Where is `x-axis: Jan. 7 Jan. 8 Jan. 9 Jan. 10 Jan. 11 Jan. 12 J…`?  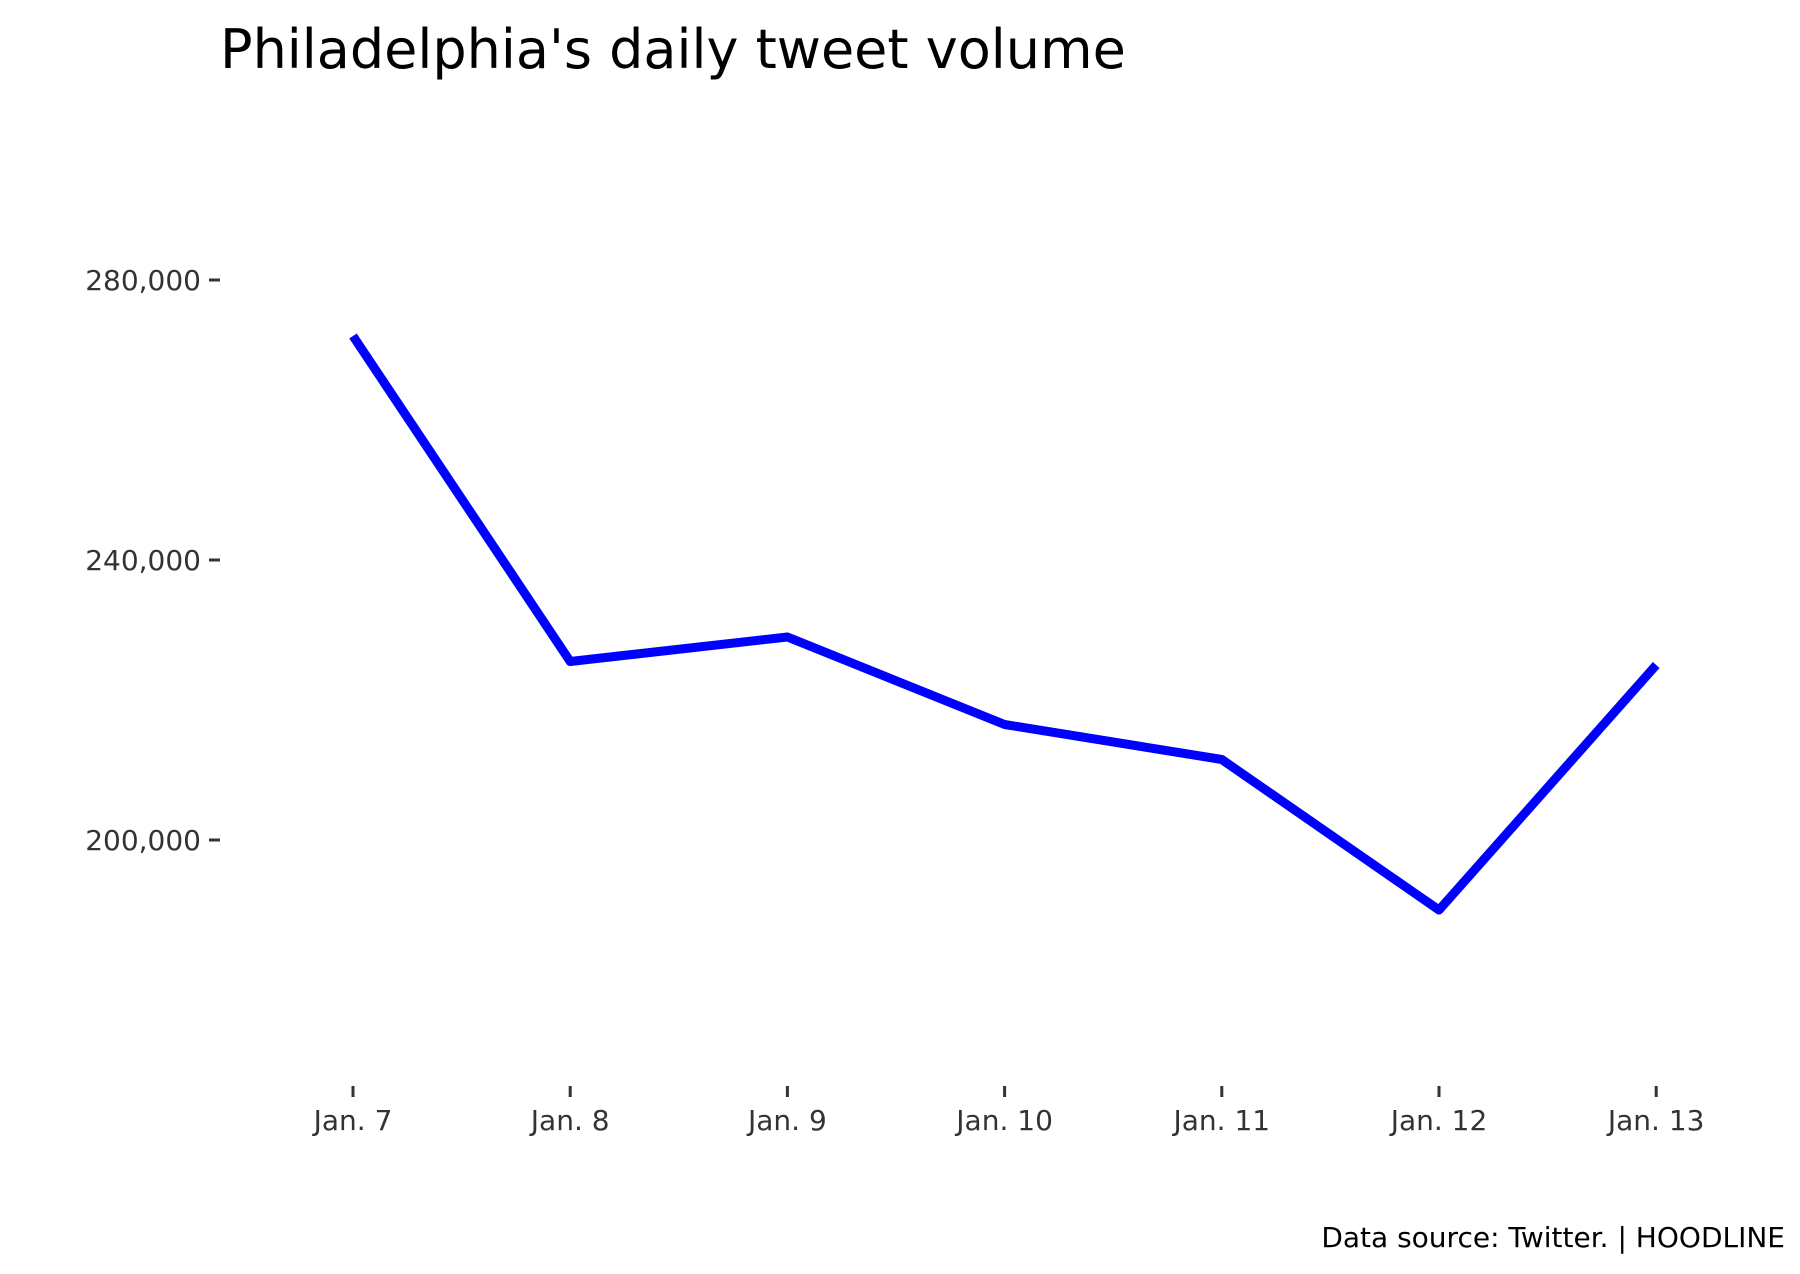 x-axis: Jan. 7 Jan. 8 Jan. 9 Jan. 10 Jan. 11 Jan. 12 J… is located at coordinates (1008, 1111).